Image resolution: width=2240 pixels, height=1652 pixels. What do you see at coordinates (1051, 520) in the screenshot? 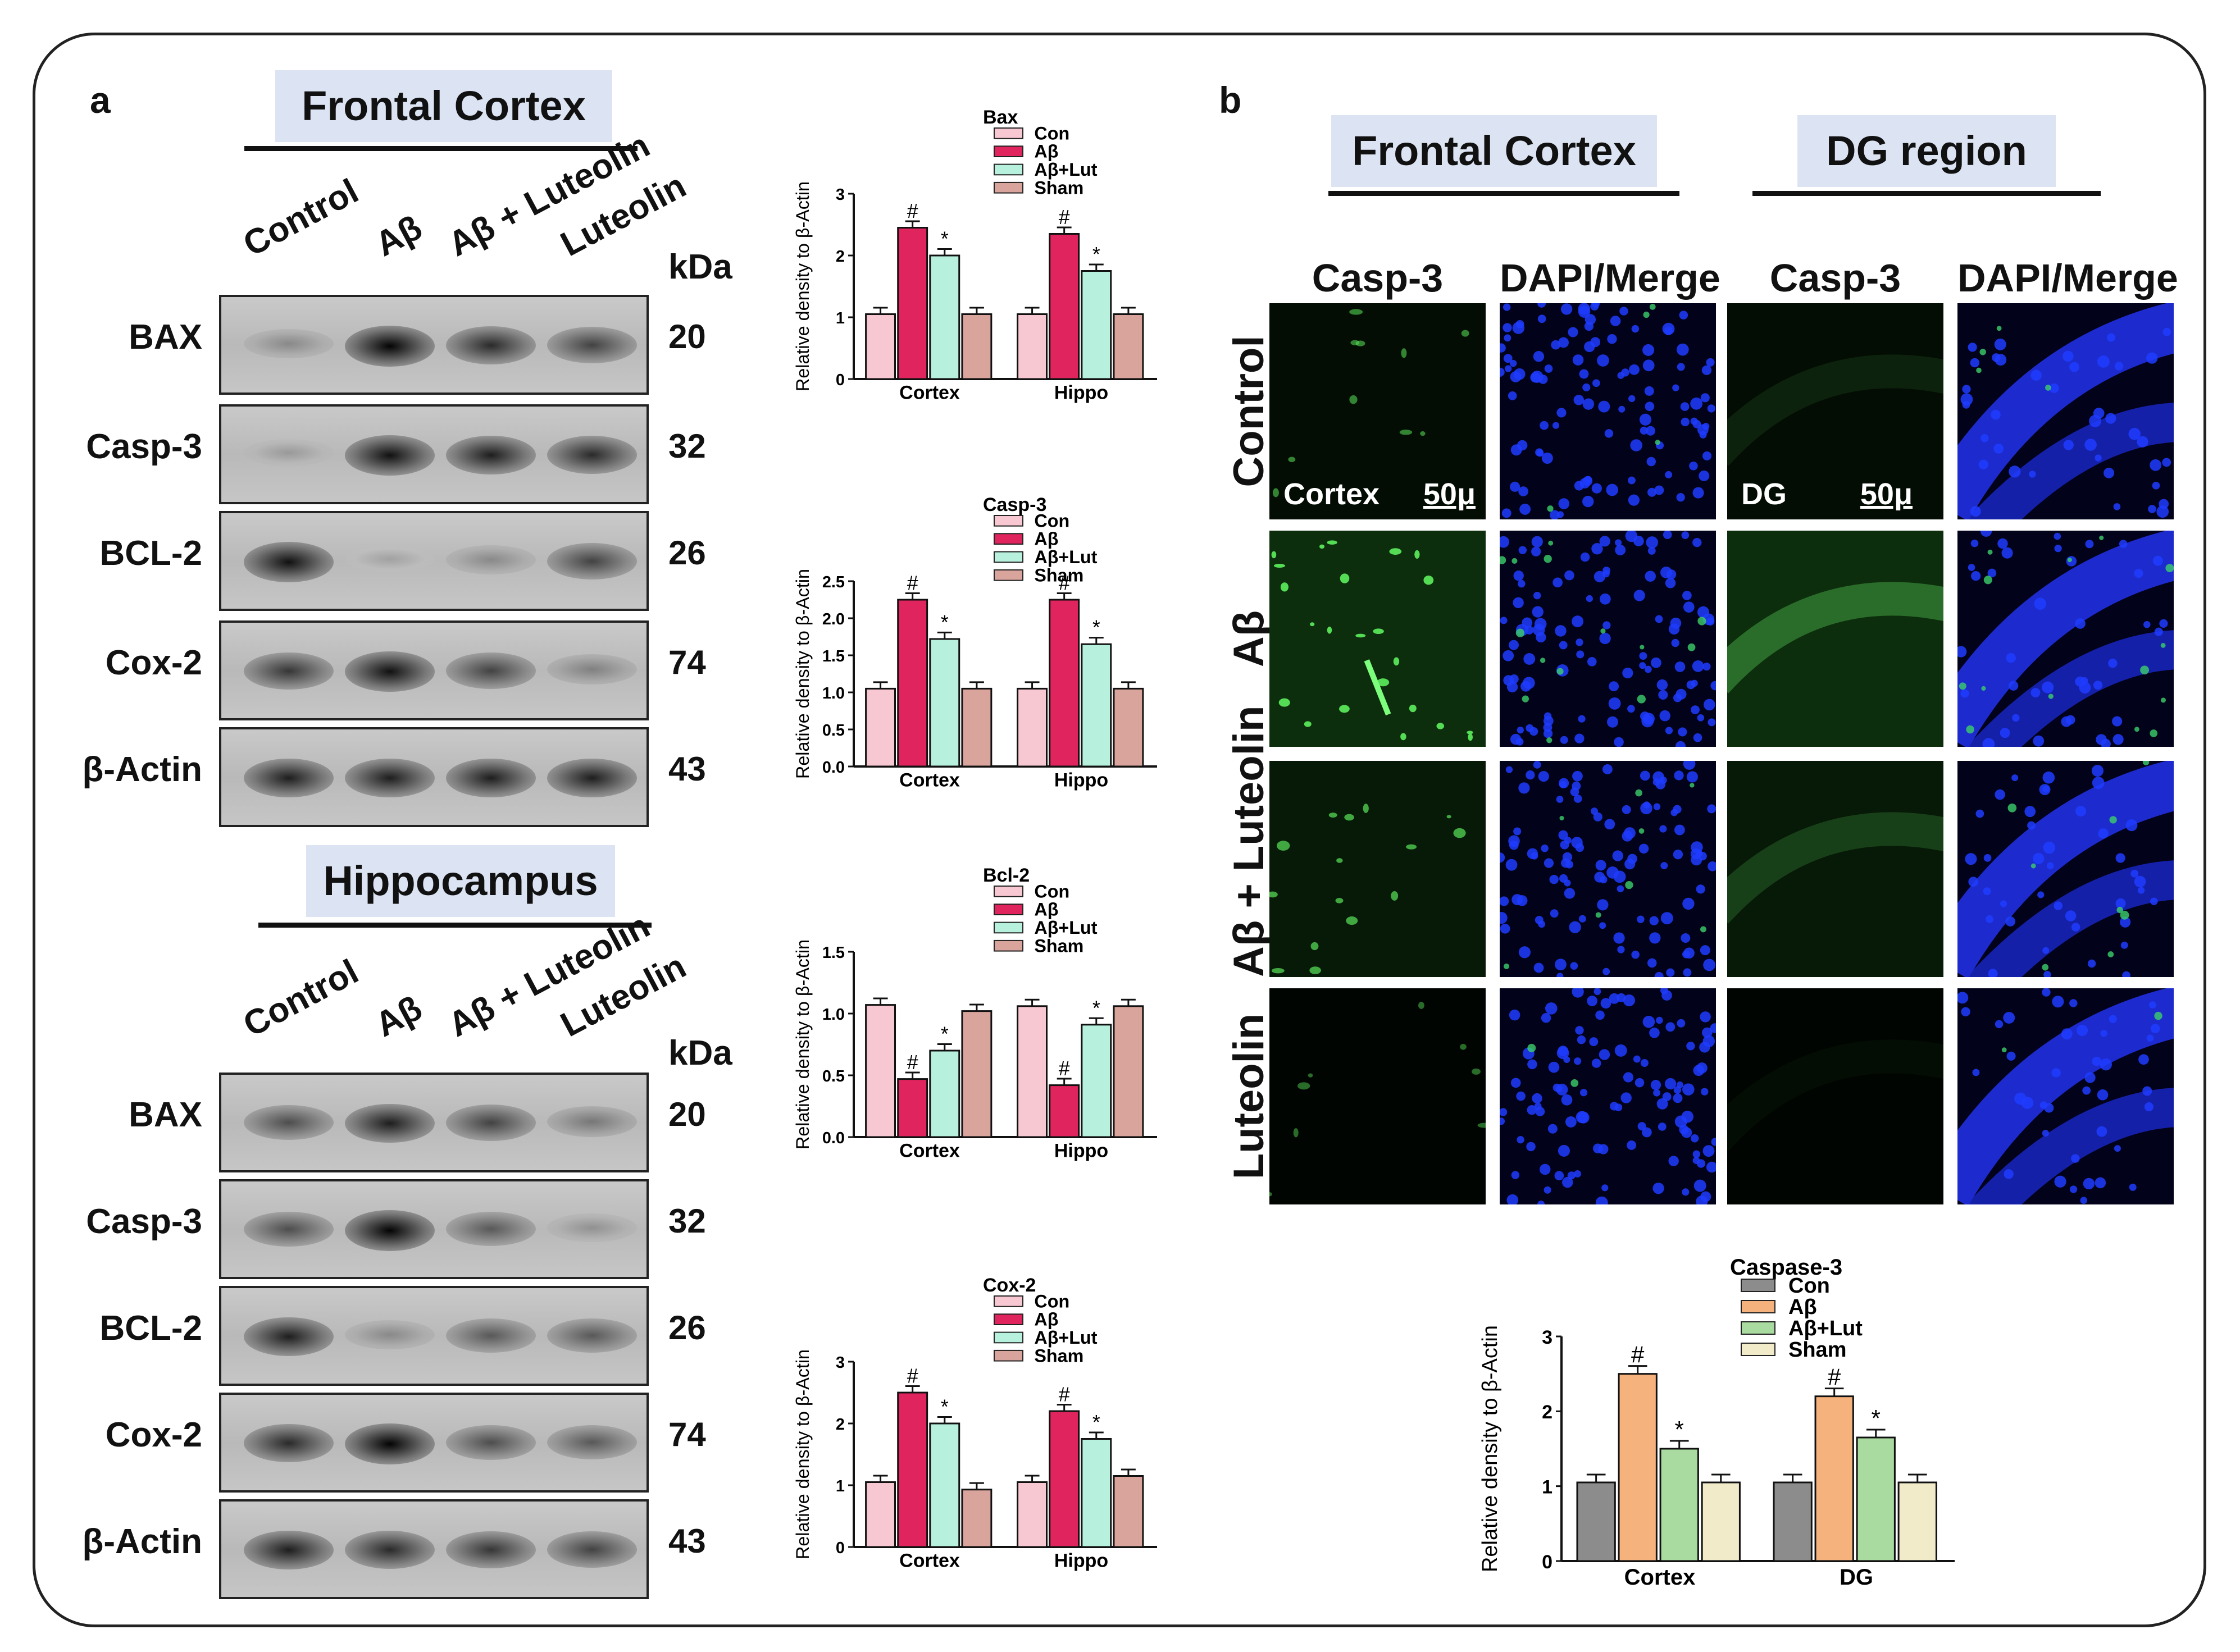
I see `legend-label: Con` at bounding box center [1051, 520].